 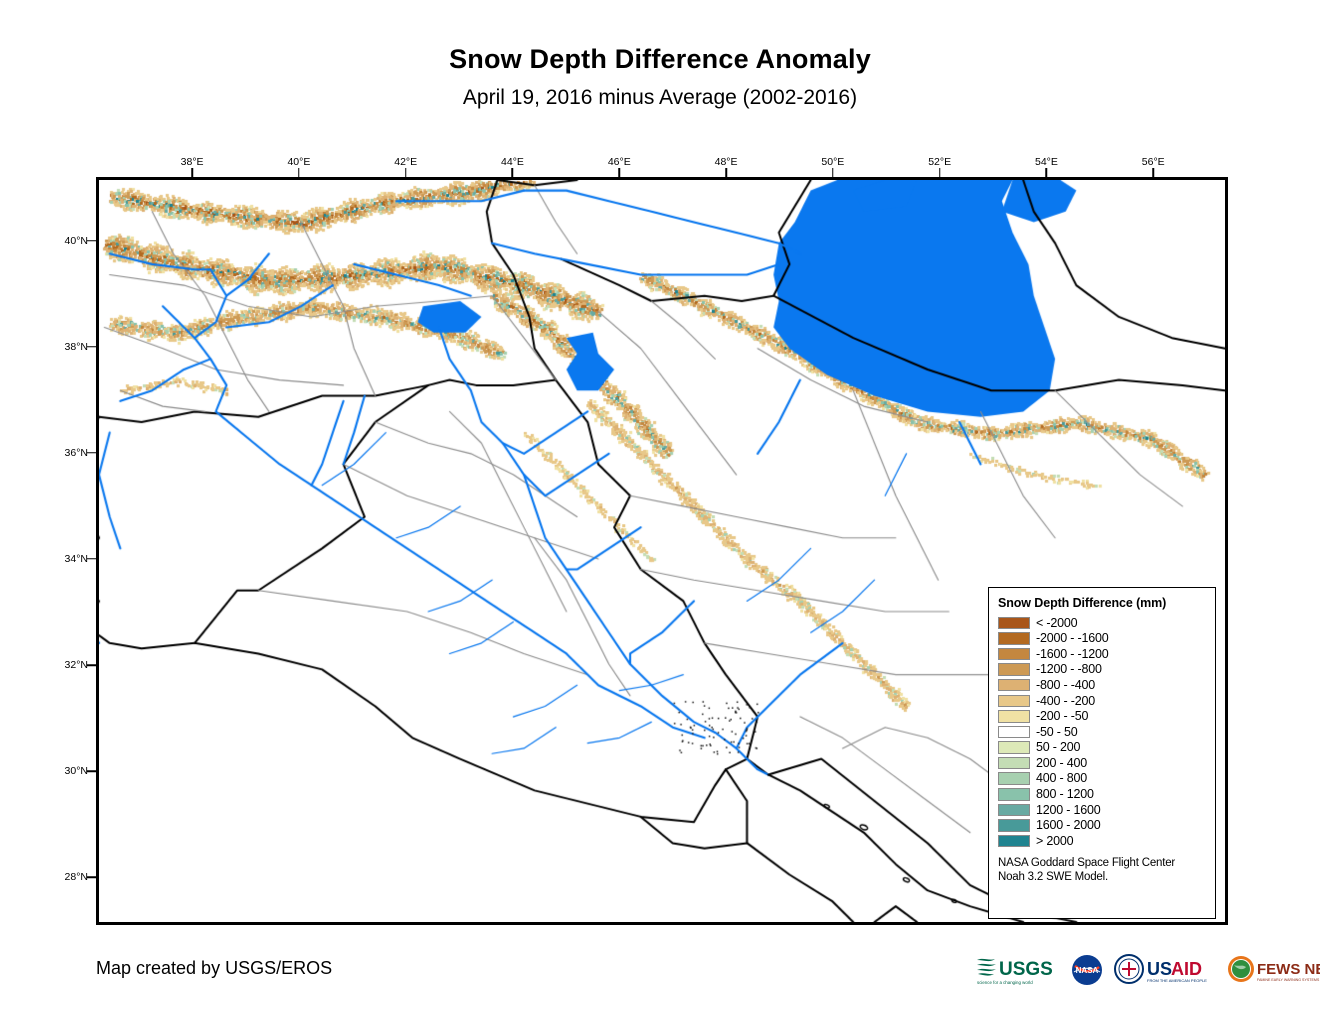 I want to click on lon-tick-label: 54°E, so click(x=1046, y=162).